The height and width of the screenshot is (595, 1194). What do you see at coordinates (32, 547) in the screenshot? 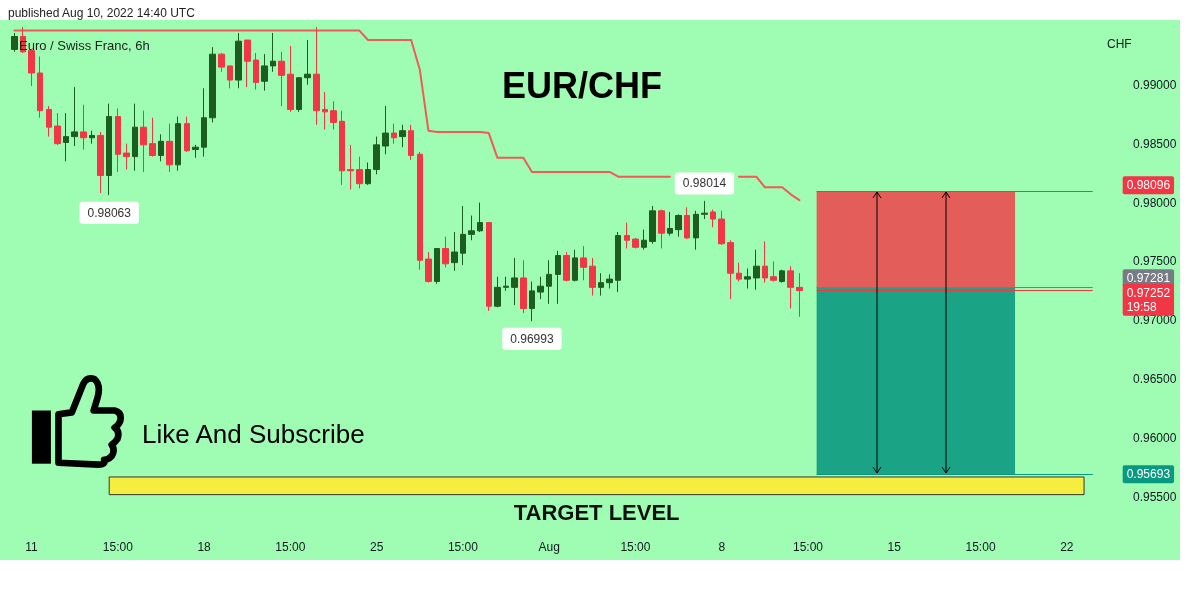
I see `x-tick-label: 11` at bounding box center [32, 547].